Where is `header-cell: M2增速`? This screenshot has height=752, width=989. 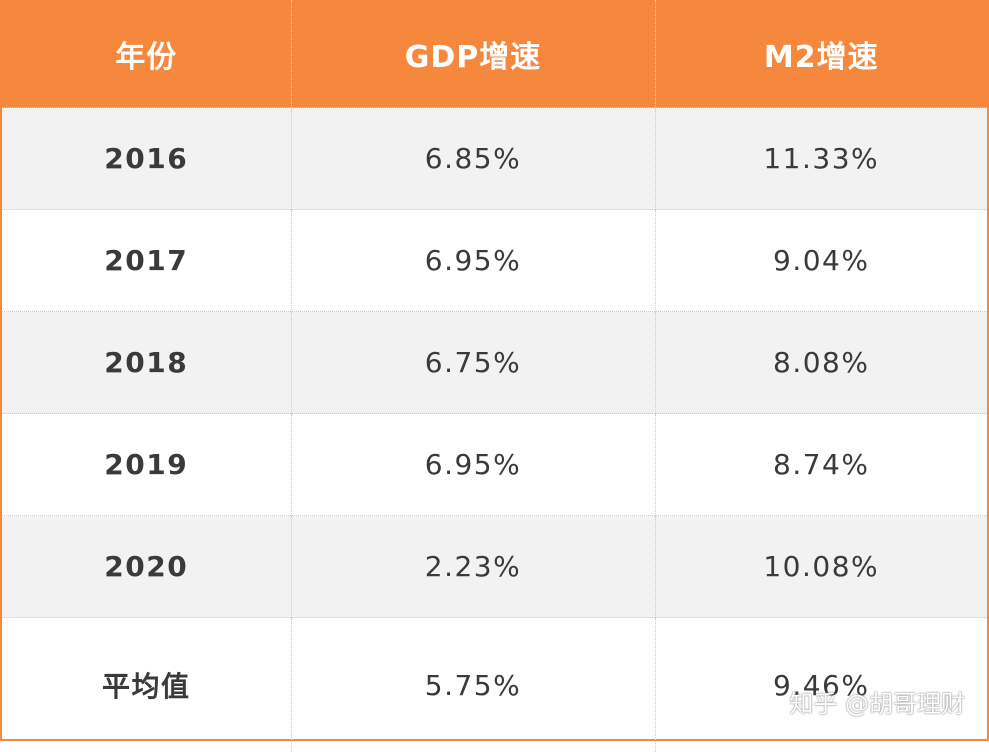 header-cell: M2增速 is located at coordinates (821, 54).